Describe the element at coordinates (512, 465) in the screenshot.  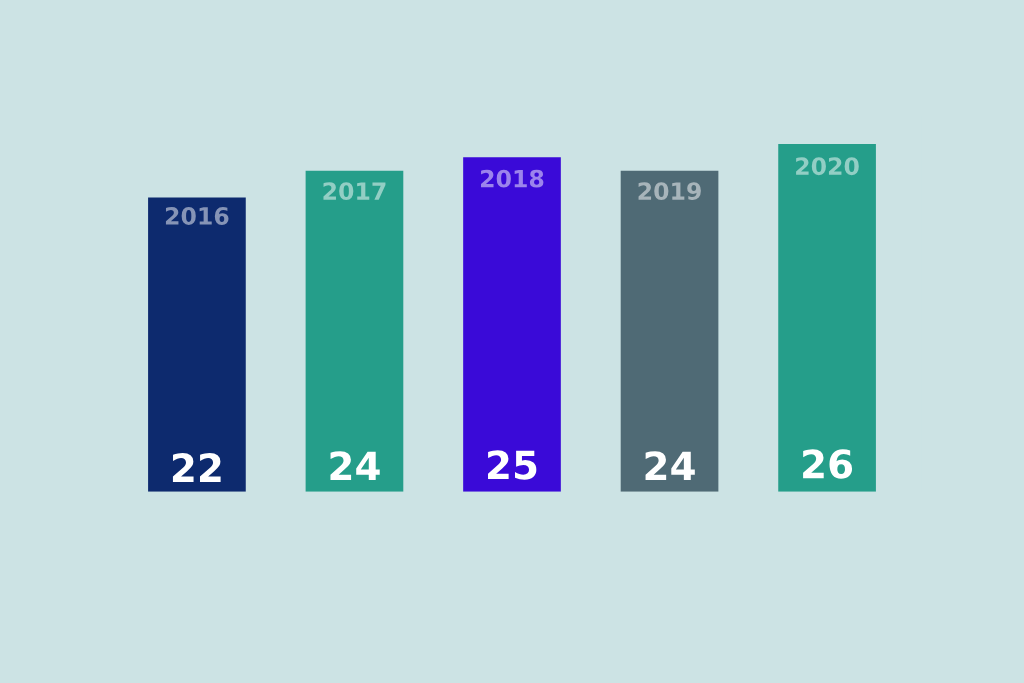
I see `data-label: 25` at that location.